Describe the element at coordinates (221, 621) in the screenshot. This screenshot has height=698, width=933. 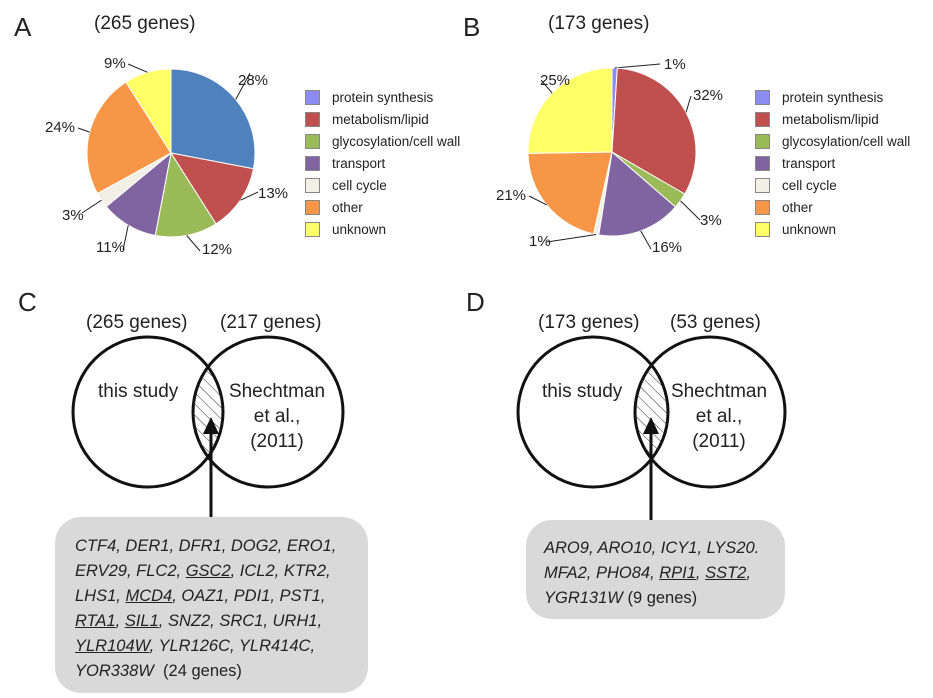
I see `gene-list-c-line: RTA1, SIL1, SNZ2, SRC1, URH1,` at that location.